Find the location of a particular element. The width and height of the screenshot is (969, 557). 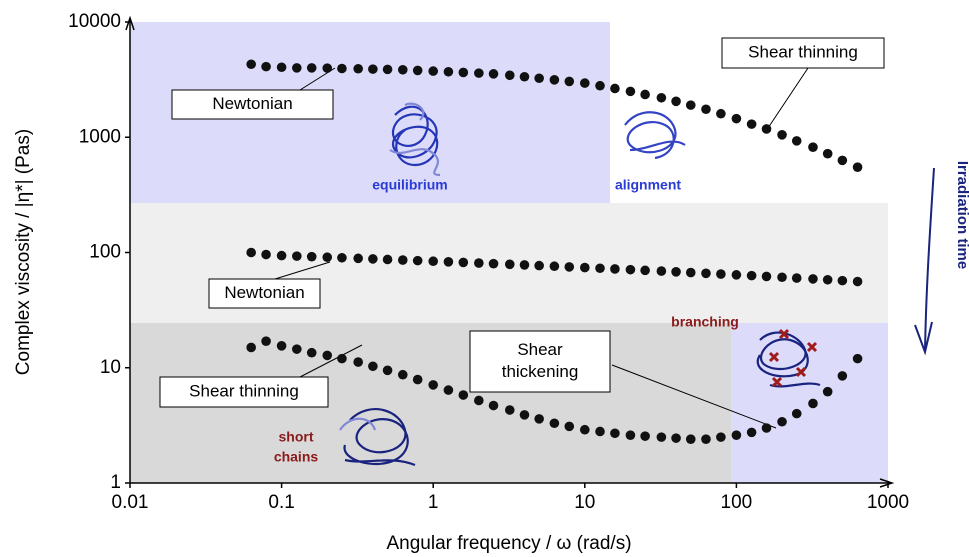

annotation: thickening is located at coordinates (540, 371).